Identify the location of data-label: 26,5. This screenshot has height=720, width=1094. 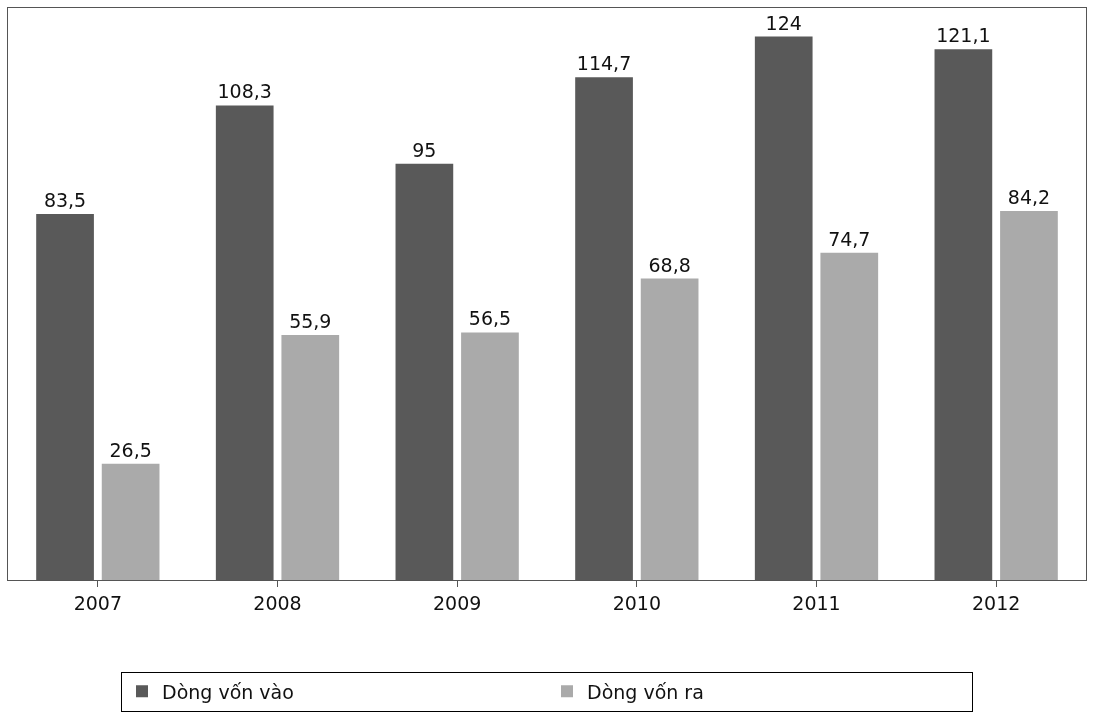
(130, 449).